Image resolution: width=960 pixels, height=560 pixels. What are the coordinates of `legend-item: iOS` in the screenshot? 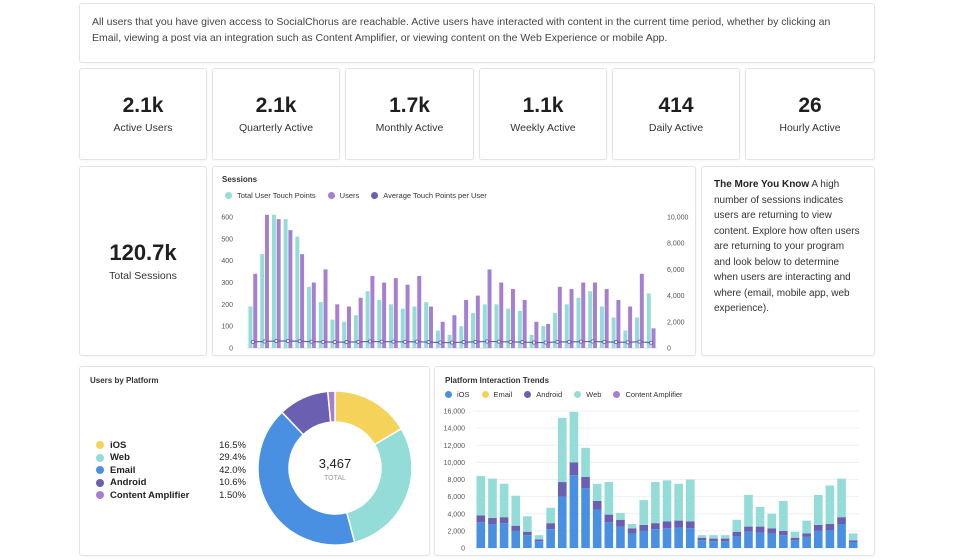 It's located at (457, 394).